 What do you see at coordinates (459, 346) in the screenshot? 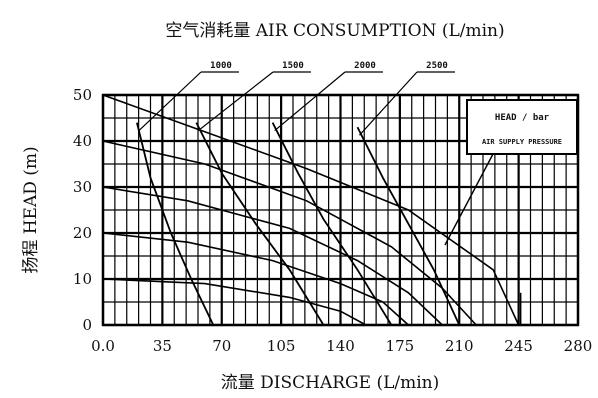
I see `x-tick-label: 210` at bounding box center [459, 346].